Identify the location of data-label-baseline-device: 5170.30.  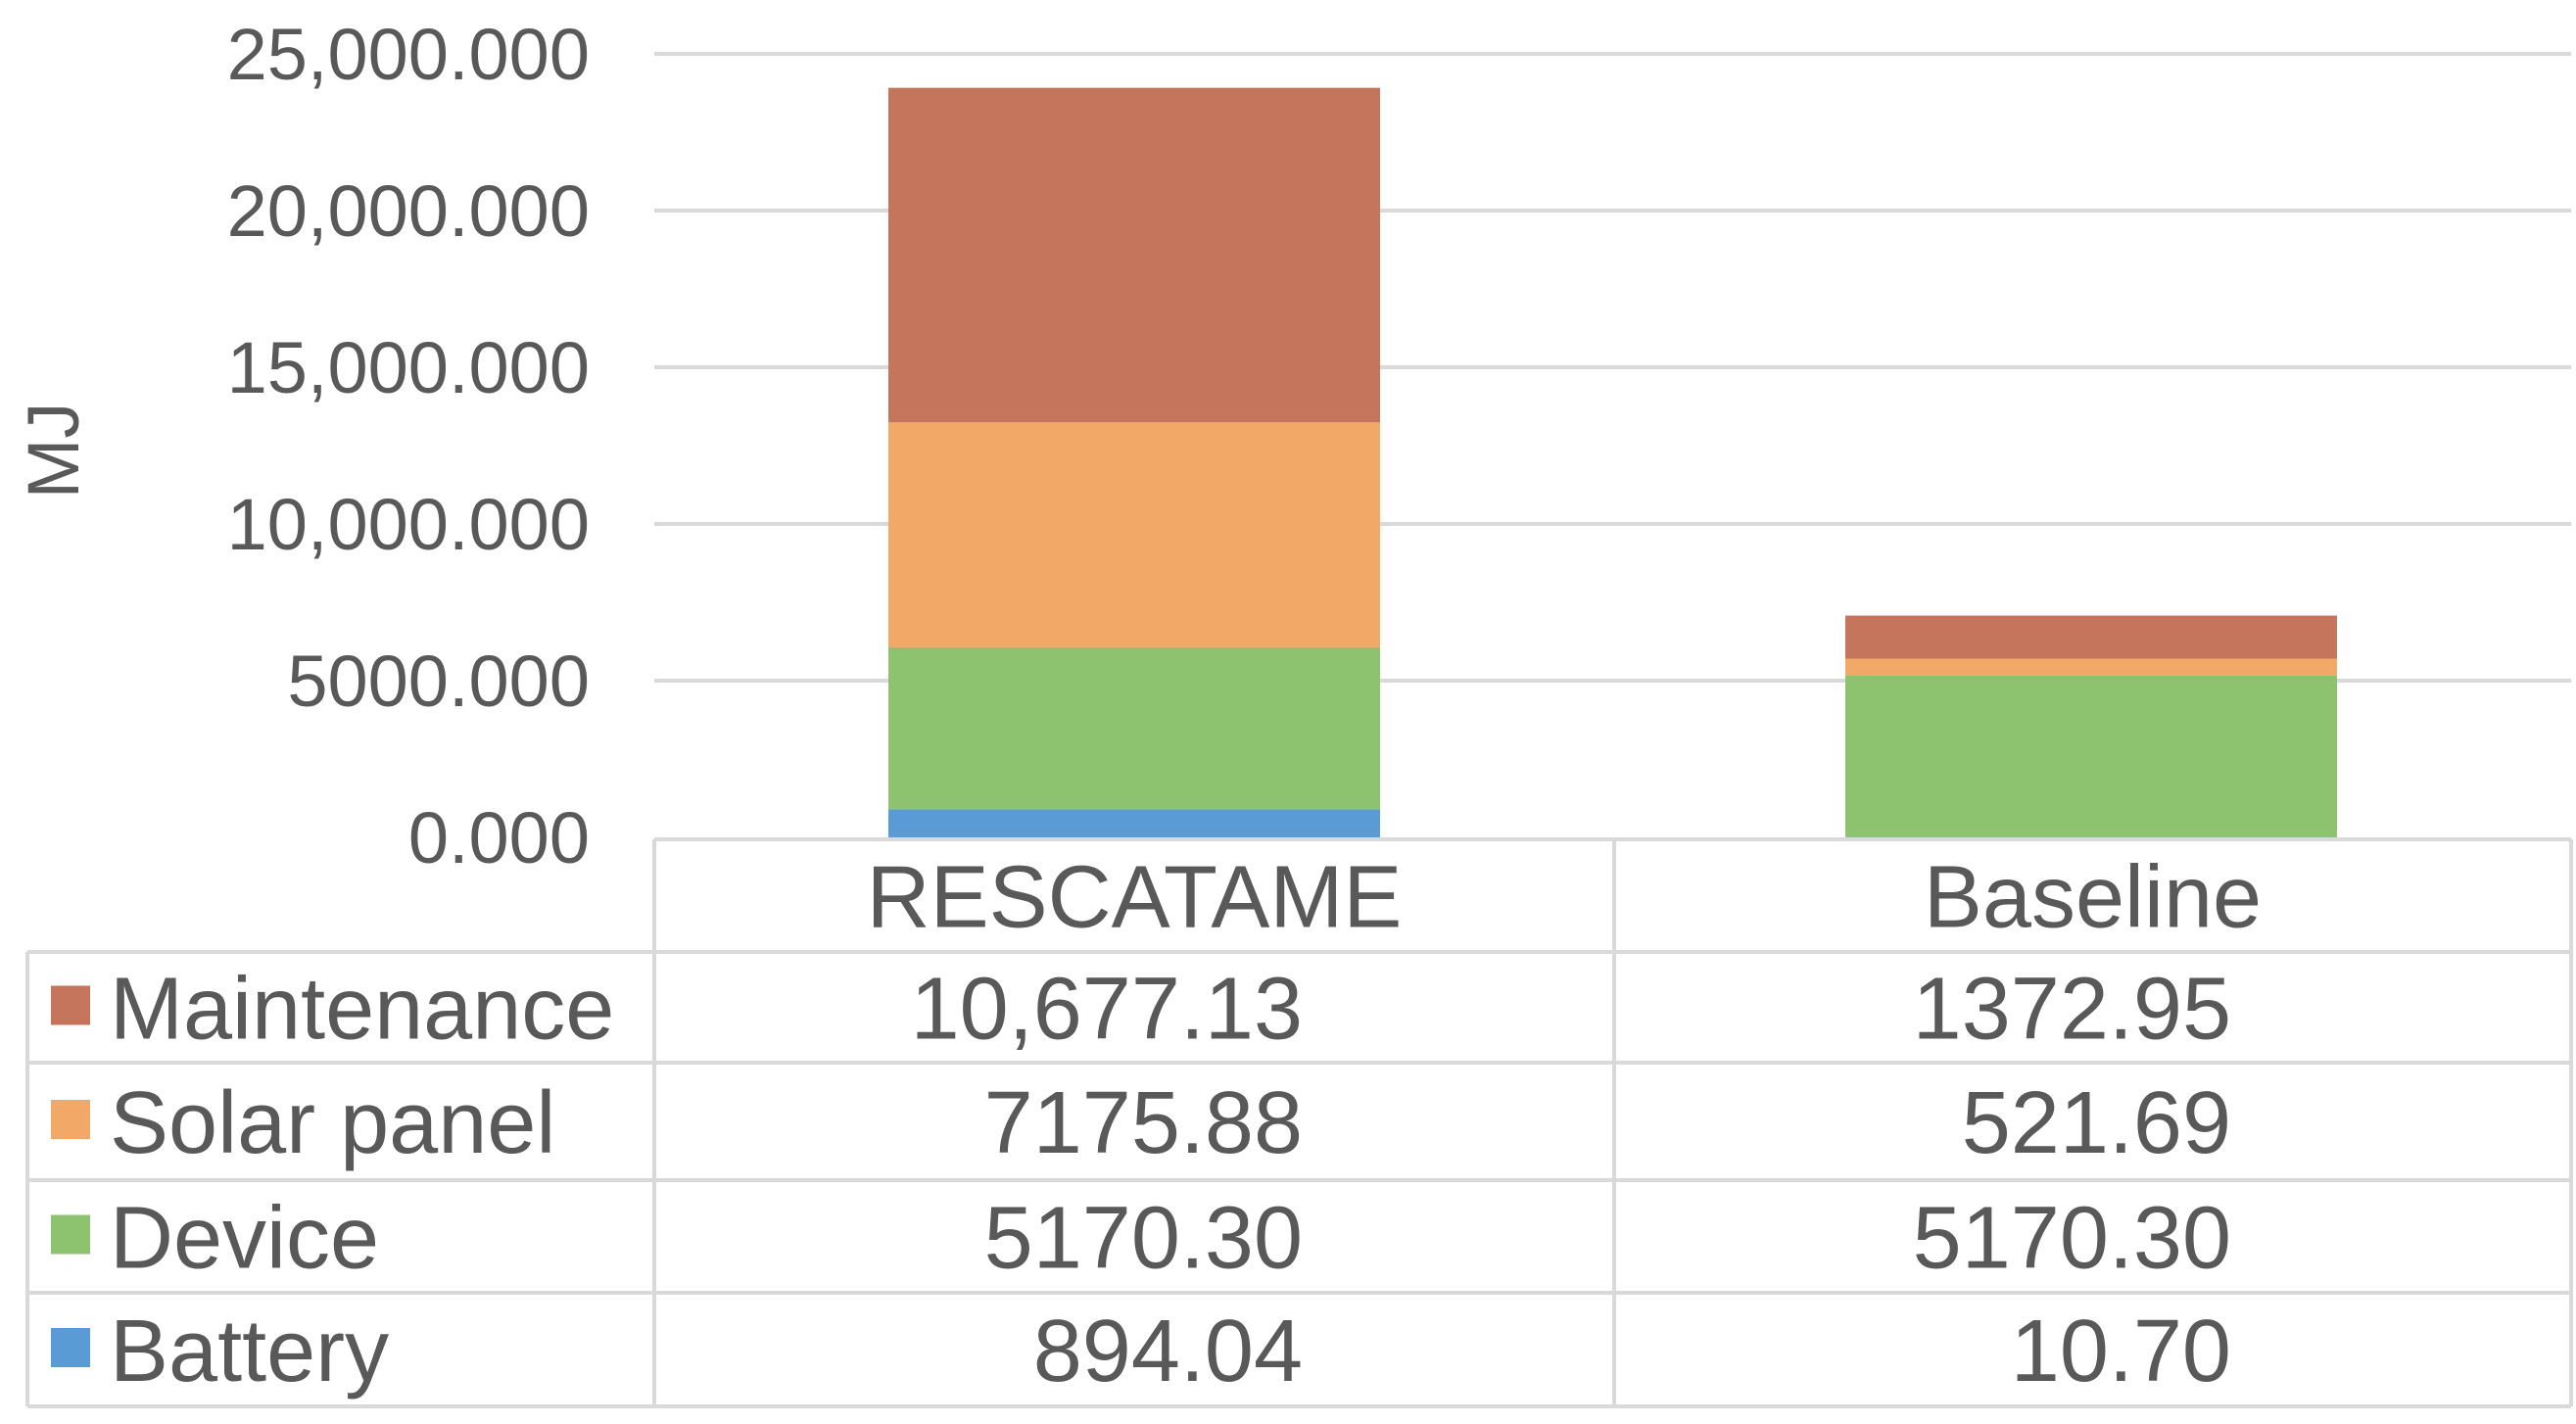
(2072, 1239).